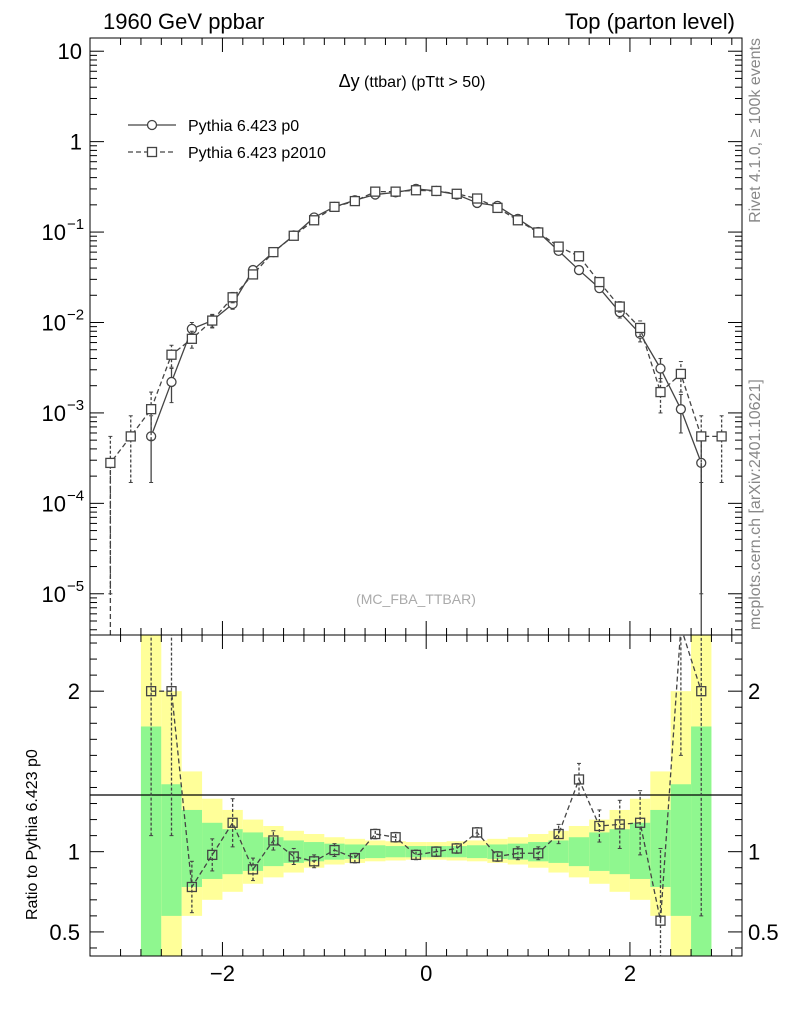  I want to click on side-label-mcplots: mcplots.cern.ch [arXiv:2401.10621], so click(755, 504).